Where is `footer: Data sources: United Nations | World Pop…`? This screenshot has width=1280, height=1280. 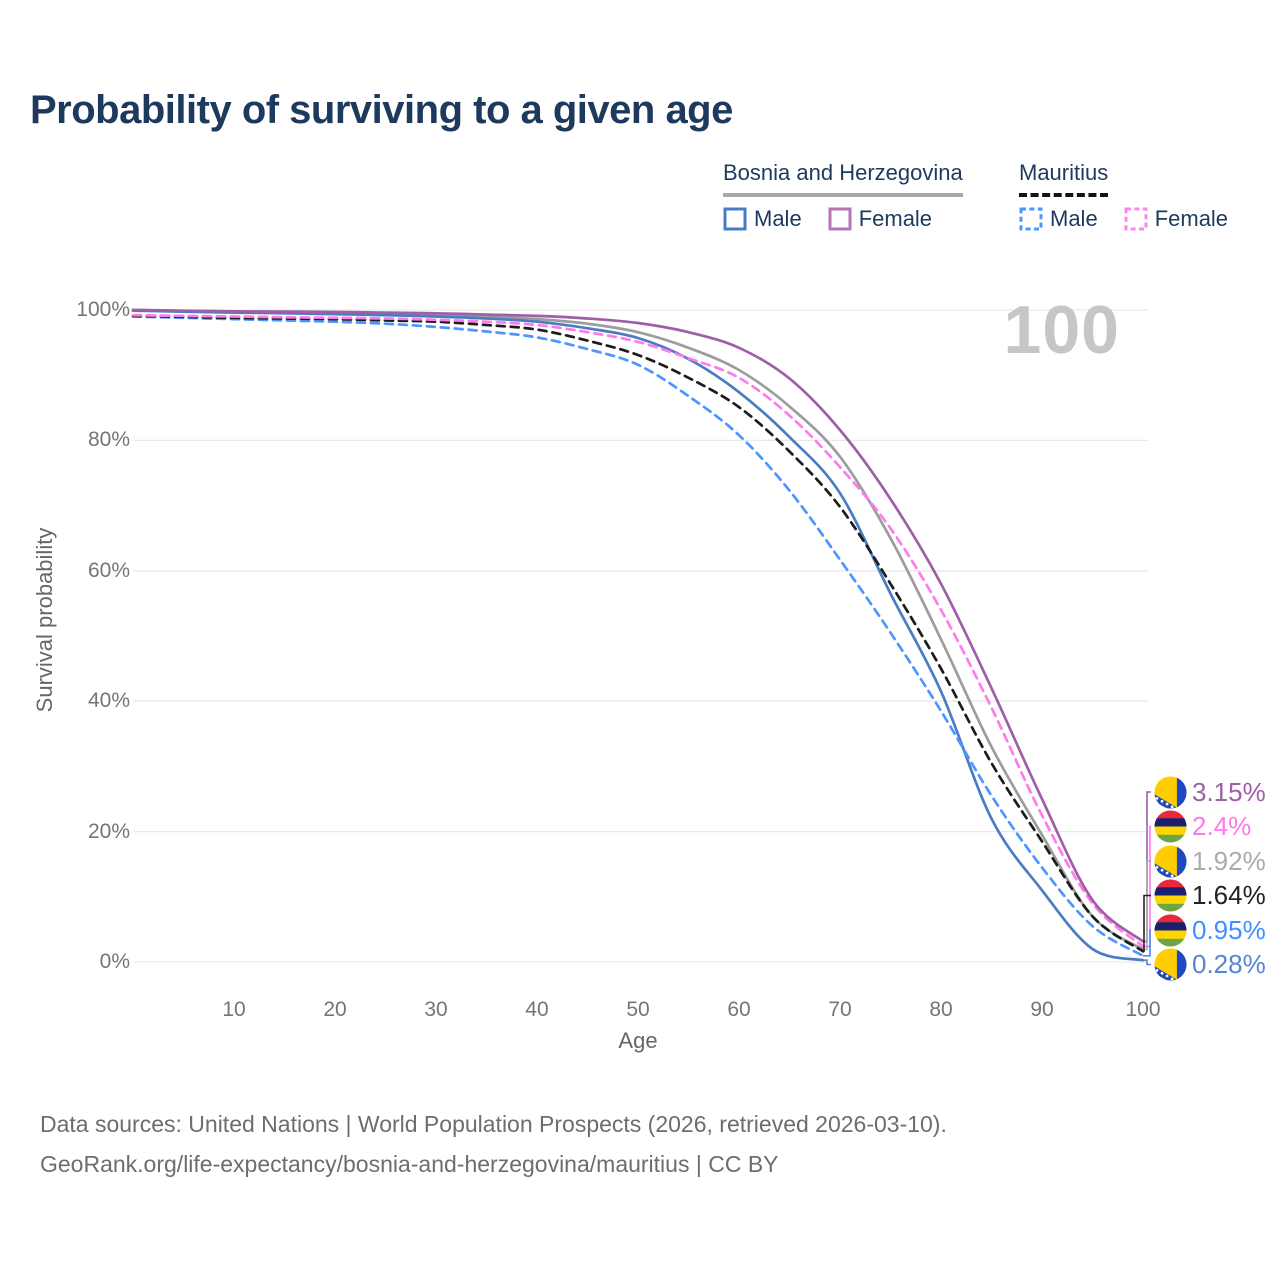 footer: Data sources: United Nations | World Pop… is located at coordinates (493, 1144).